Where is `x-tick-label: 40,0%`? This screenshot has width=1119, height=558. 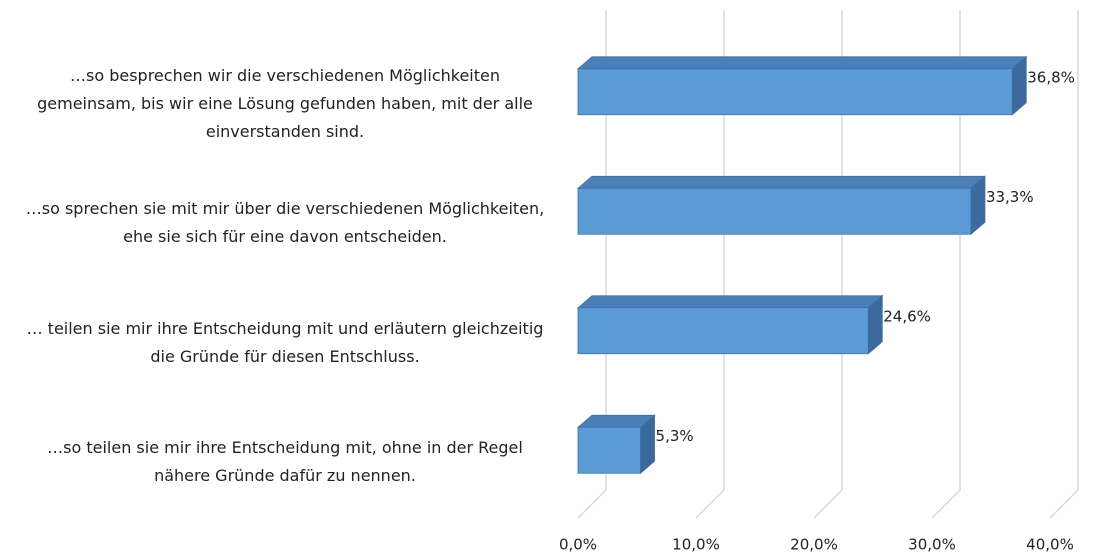
x-tick-label: 40,0% is located at coordinates (1050, 545).